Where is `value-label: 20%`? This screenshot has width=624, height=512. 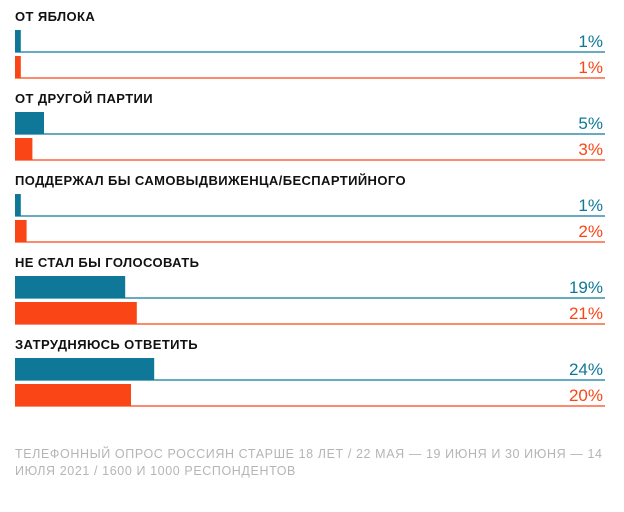
value-label: 20% is located at coordinates (586, 395).